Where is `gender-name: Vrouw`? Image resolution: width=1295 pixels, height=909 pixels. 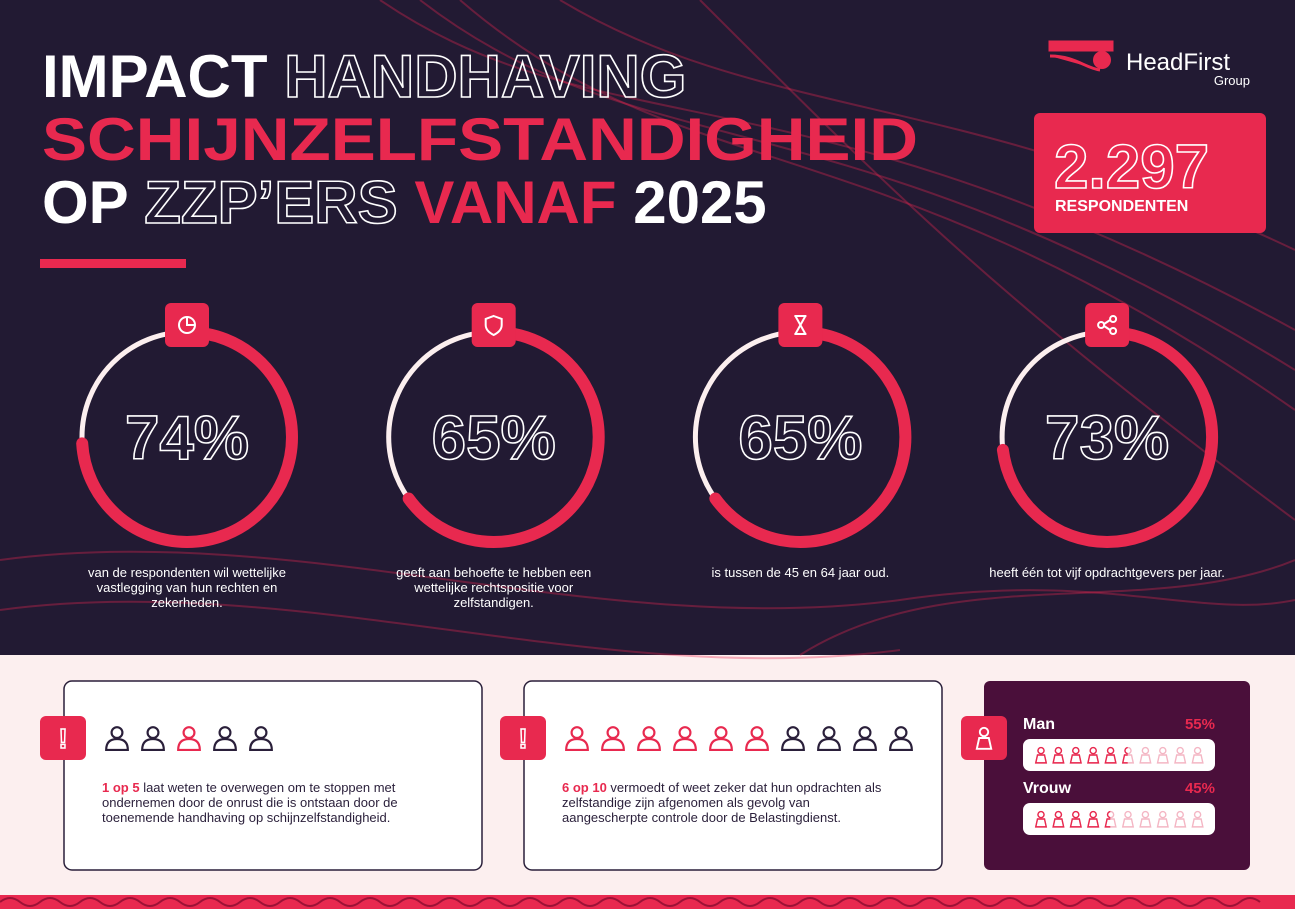
gender-name: Vrouw is located at coordinates (1047, 788).